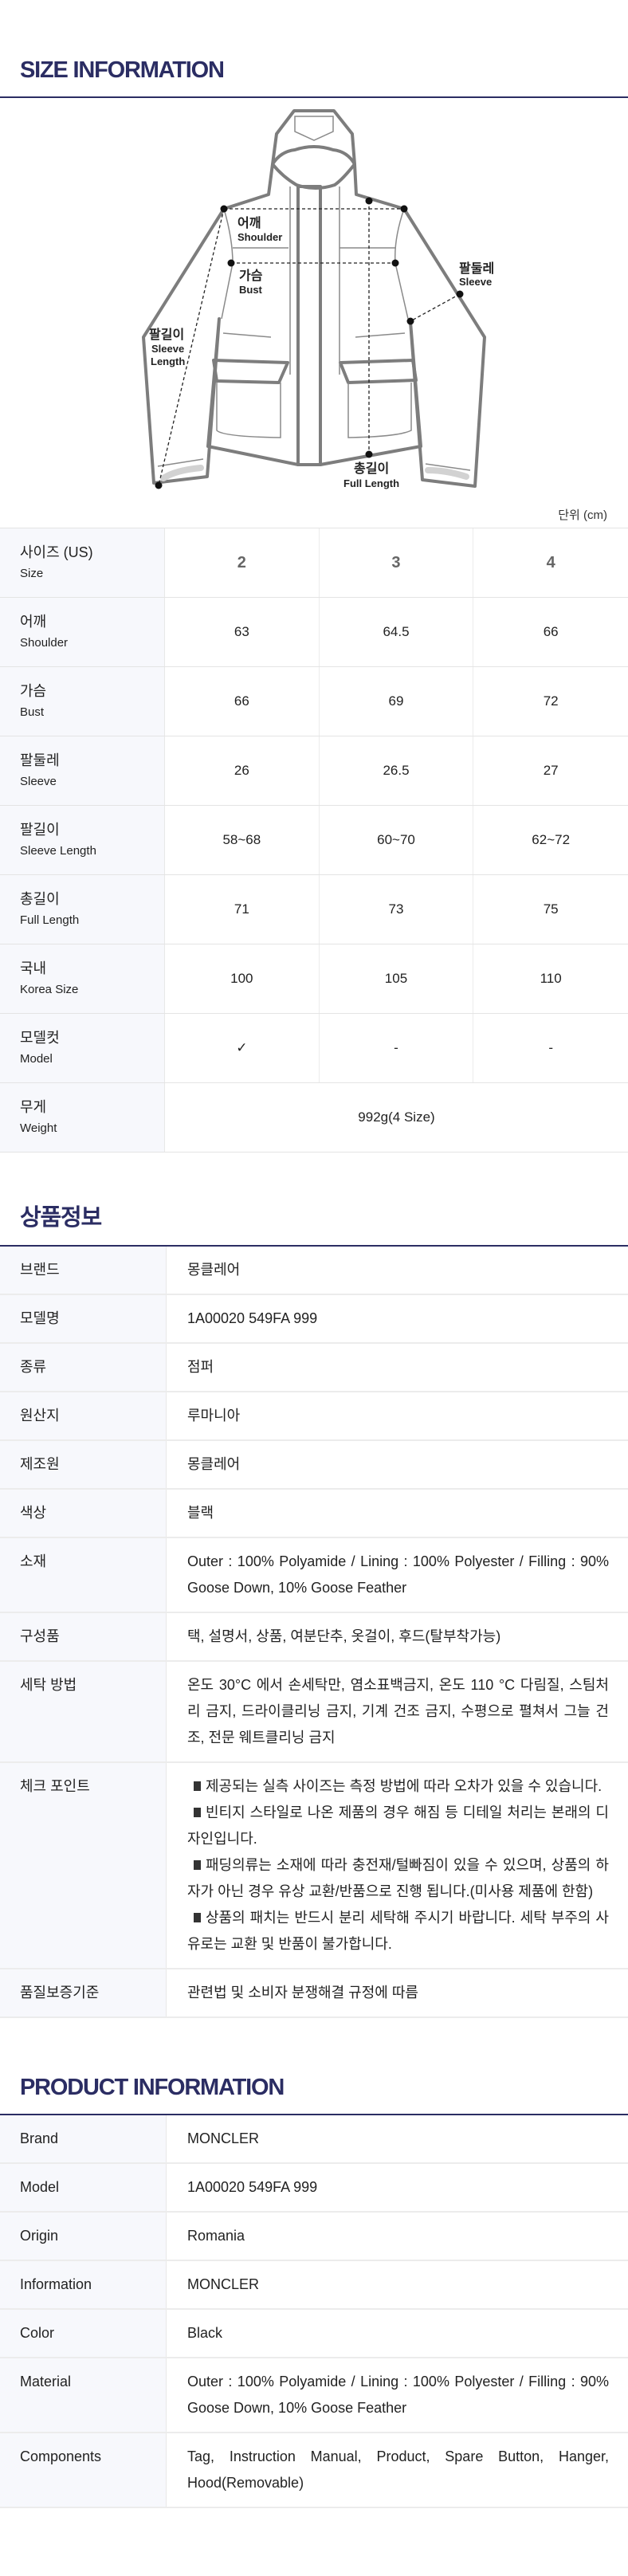 The width and height of the screenshot is (628, 2576). What do you see at coordinates (242, 840) in the screenshot?
I see `size-cell: 58~68` at bounding box center [242, 840].